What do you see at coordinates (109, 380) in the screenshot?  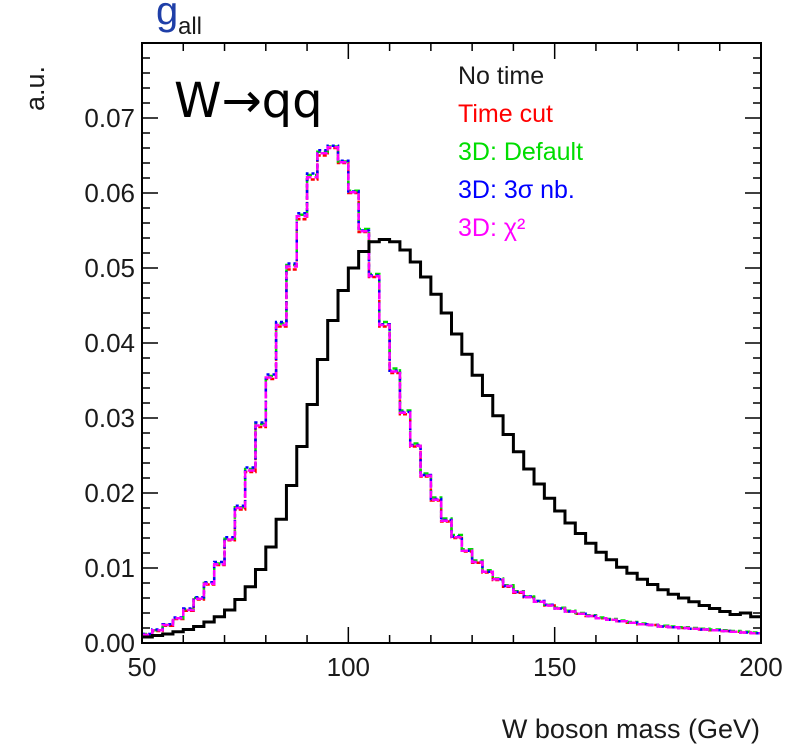 I see `y-tick-labels: 0.00 0.01 0.02 0.03 0.04 0.05 0.06 0.07` at bounding box center [109, 380].